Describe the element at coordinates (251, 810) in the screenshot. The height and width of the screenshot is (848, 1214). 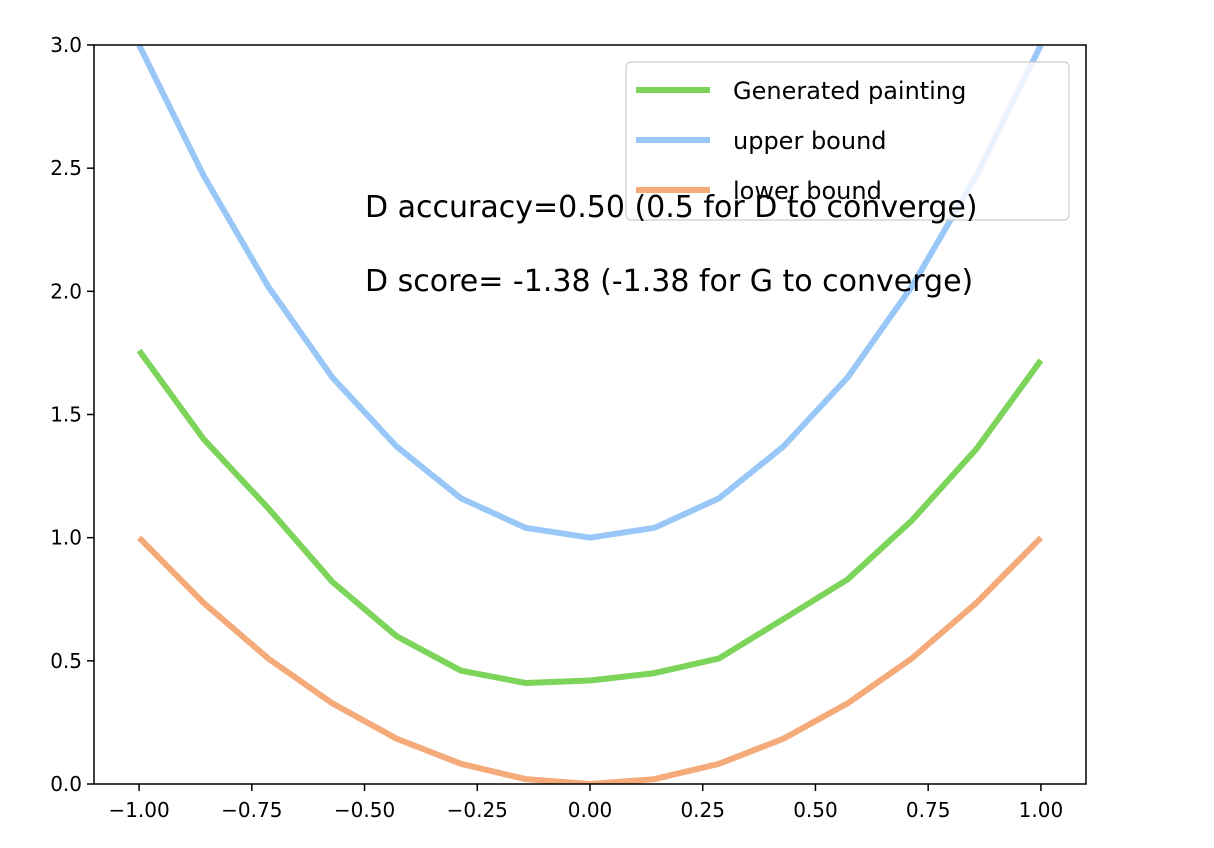
I see `x-tick-label: −0.75` at that location.